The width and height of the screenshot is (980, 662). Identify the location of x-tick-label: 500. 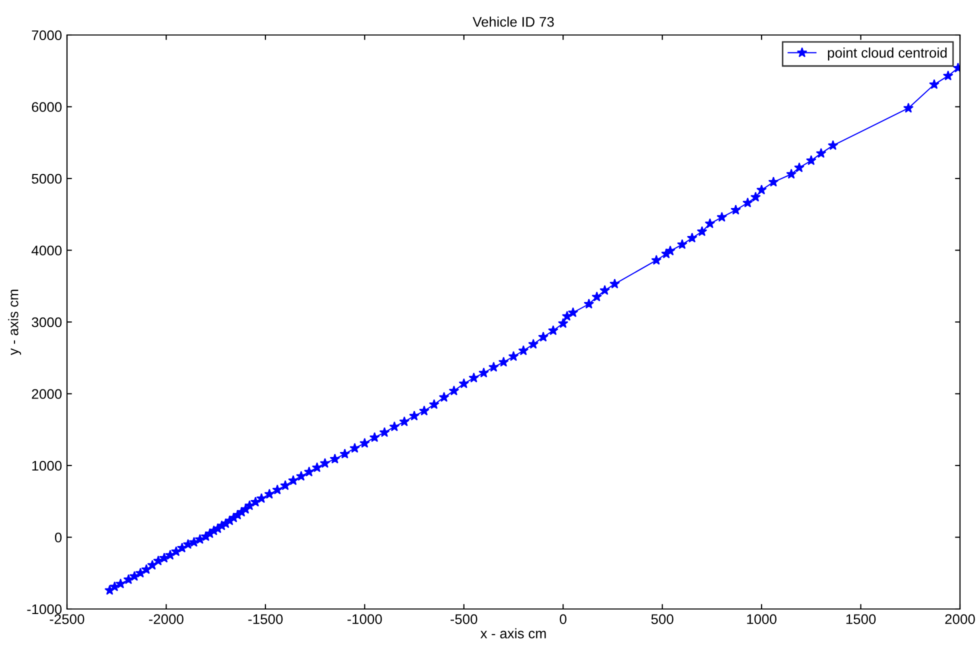
(662, 619).